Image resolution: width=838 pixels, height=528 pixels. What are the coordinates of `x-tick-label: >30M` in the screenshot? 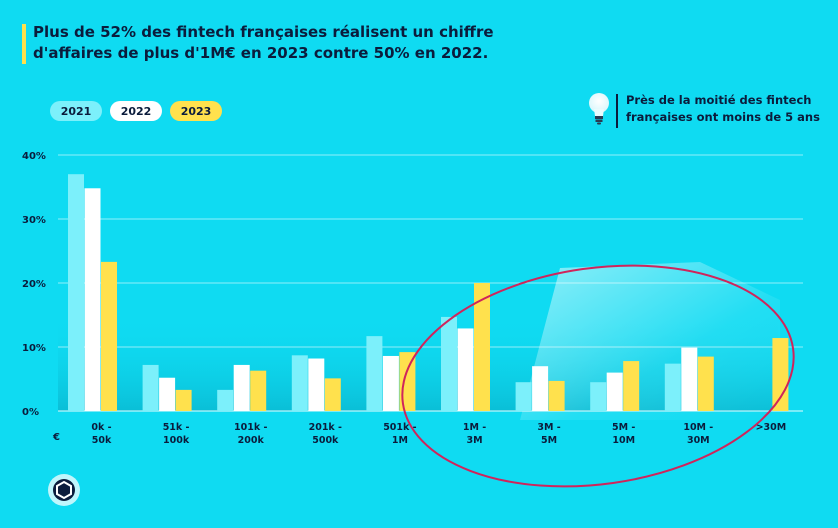 It's located at (771, 427).